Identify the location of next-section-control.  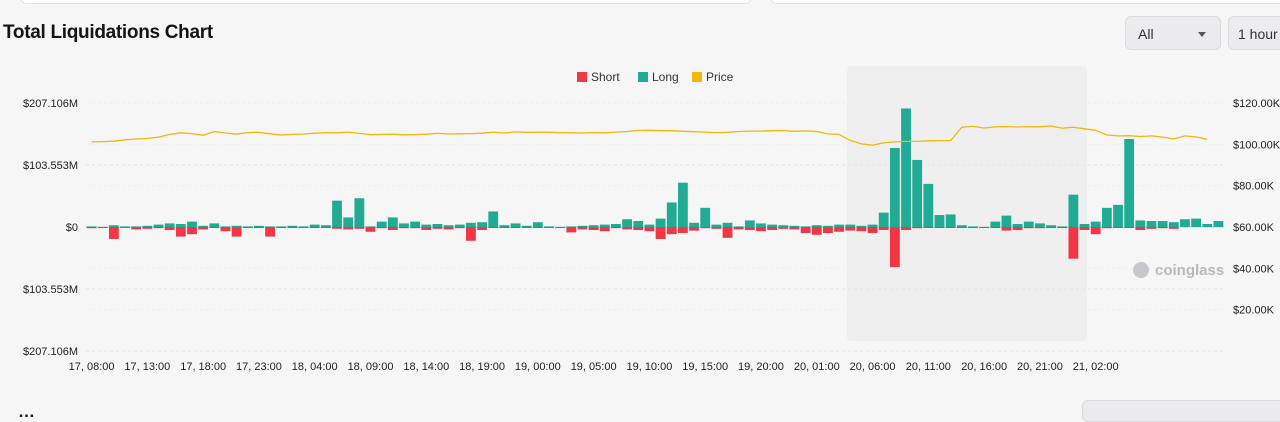
(1181, 411).